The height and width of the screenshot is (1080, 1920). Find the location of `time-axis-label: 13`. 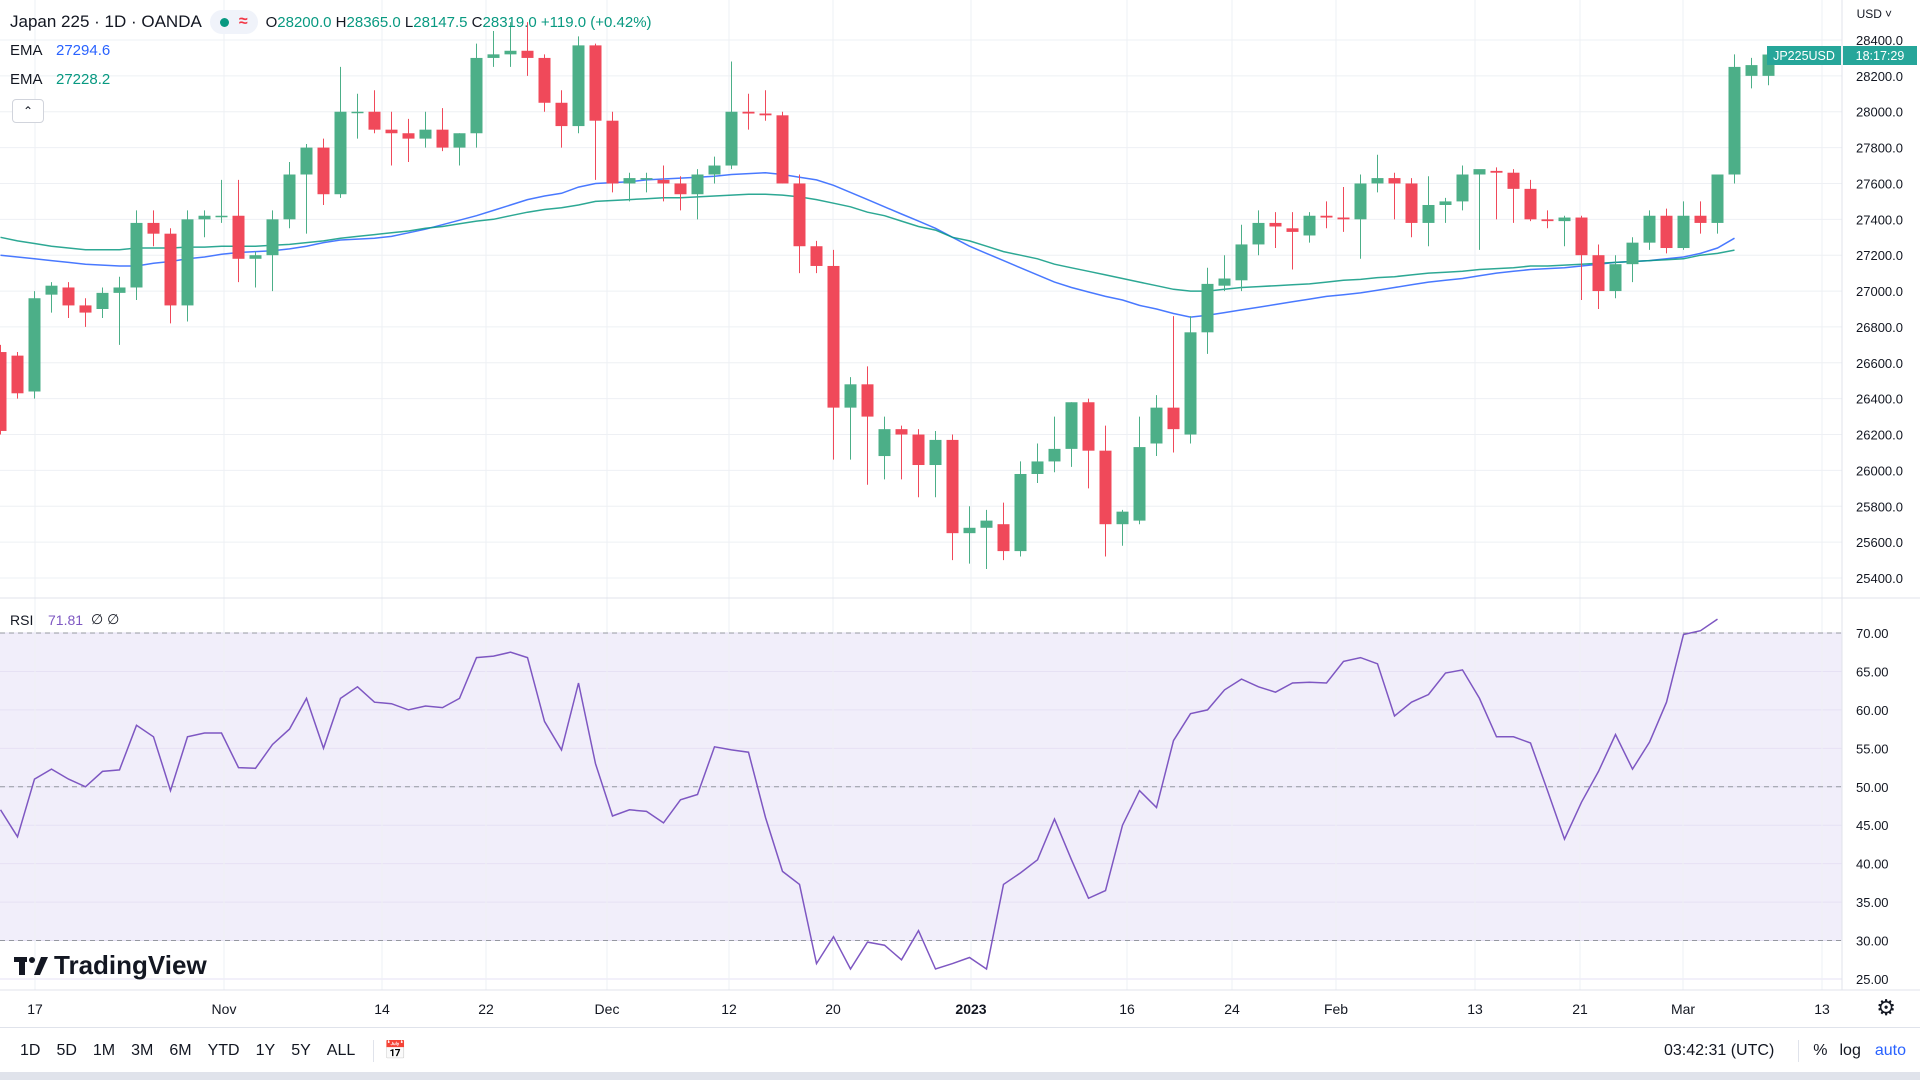

time-axis-label: 13 is located at coordinates (1822, 1009).